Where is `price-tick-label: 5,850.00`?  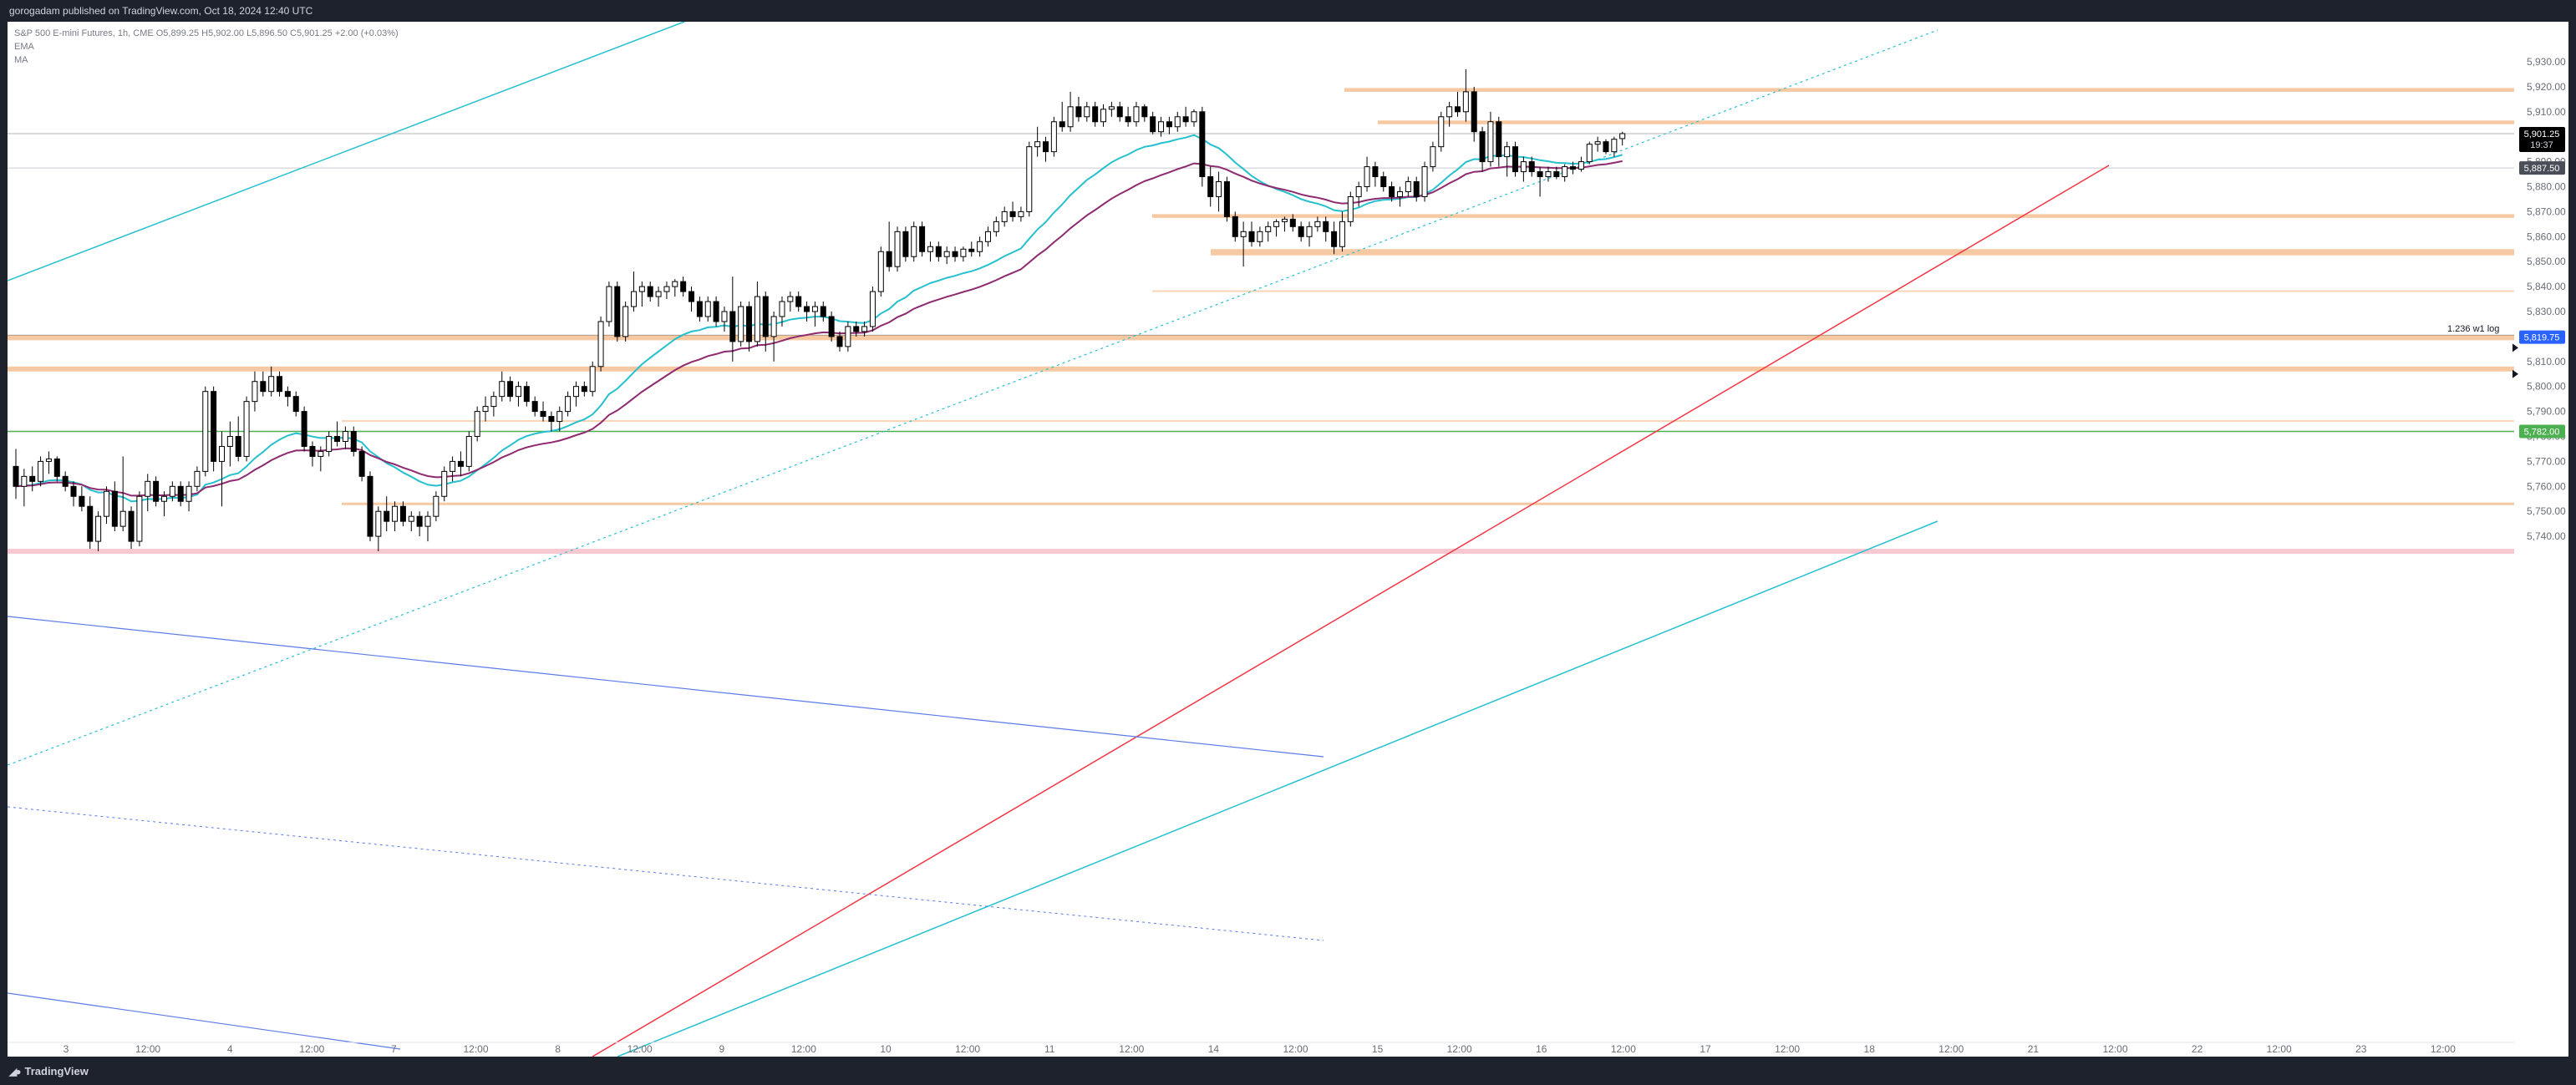 price-tick-label: 5,850.00 is located at coordinates (2546, 261).